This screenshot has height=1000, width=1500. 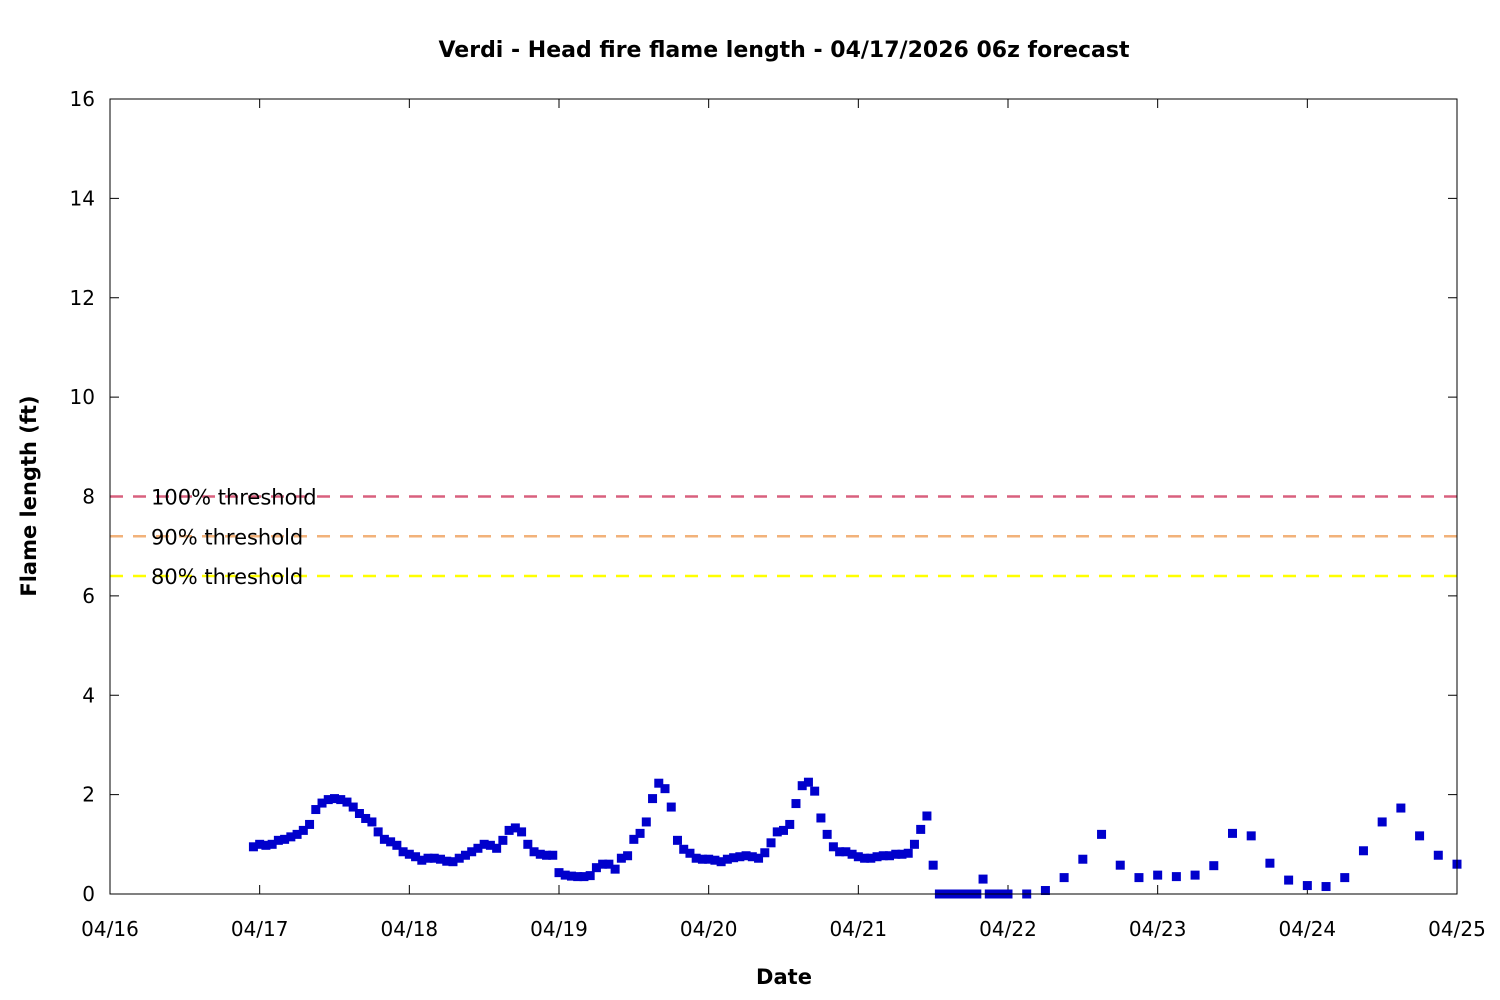 I want to click on x-tick-label: 04/18, so click(x=410, y=929).